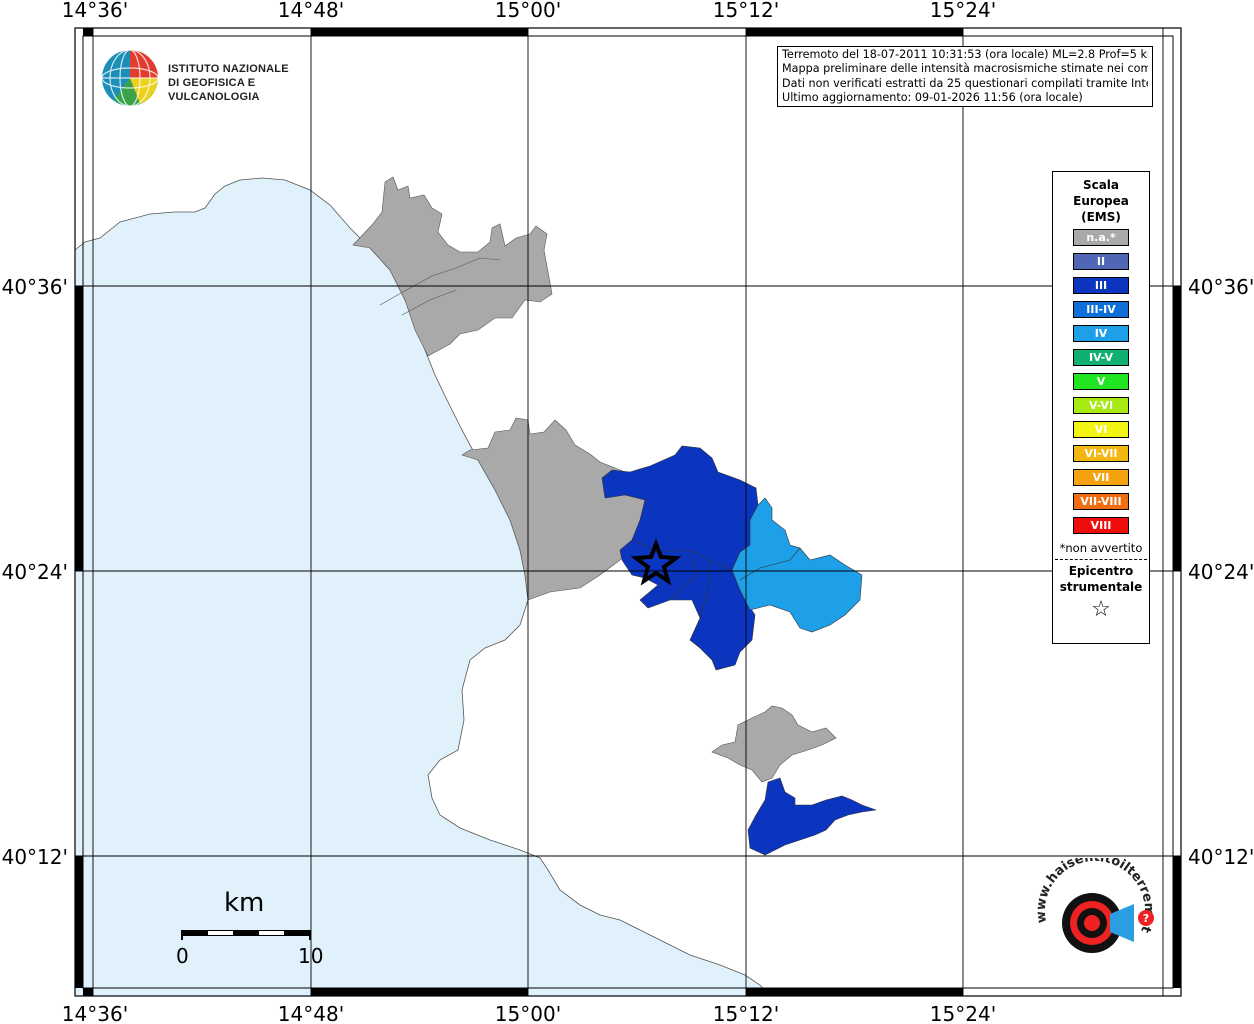  I want to click on municipality-iii-south, so click(812, 816).